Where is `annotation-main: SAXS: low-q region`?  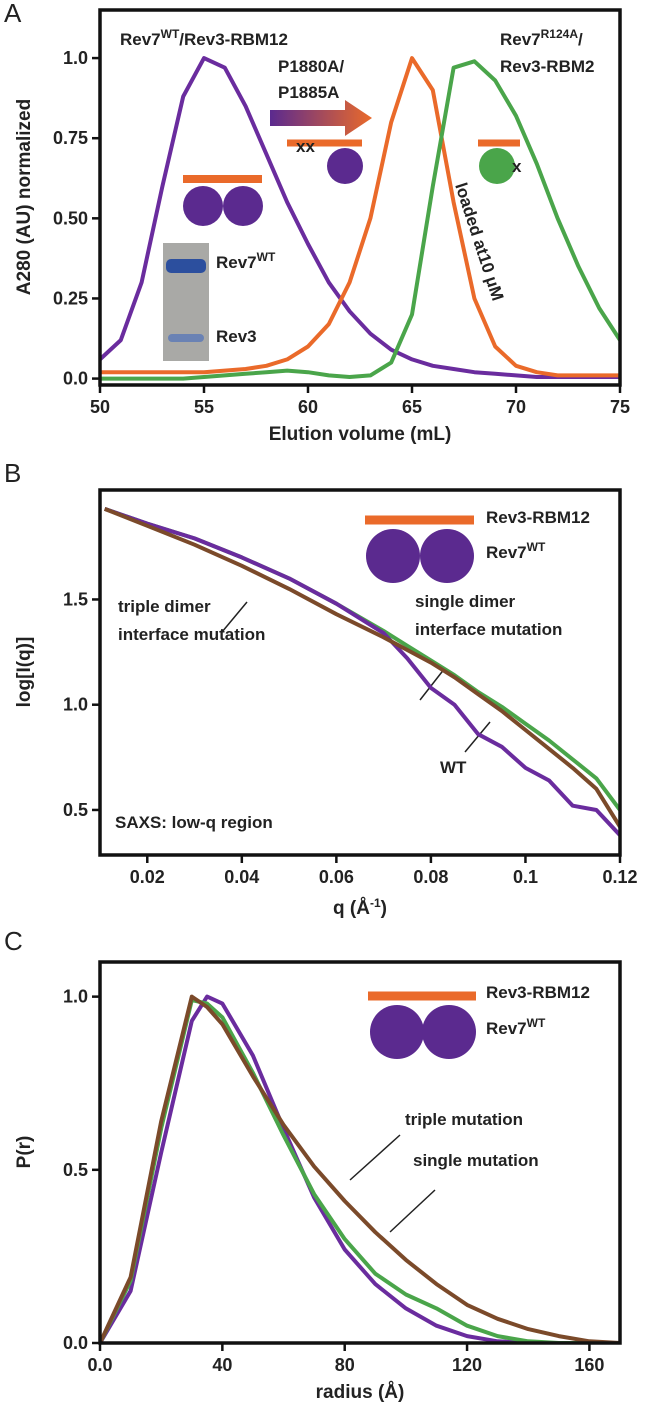 annotation-main: SAXS: low-q region is located at coordinates (194, 822).